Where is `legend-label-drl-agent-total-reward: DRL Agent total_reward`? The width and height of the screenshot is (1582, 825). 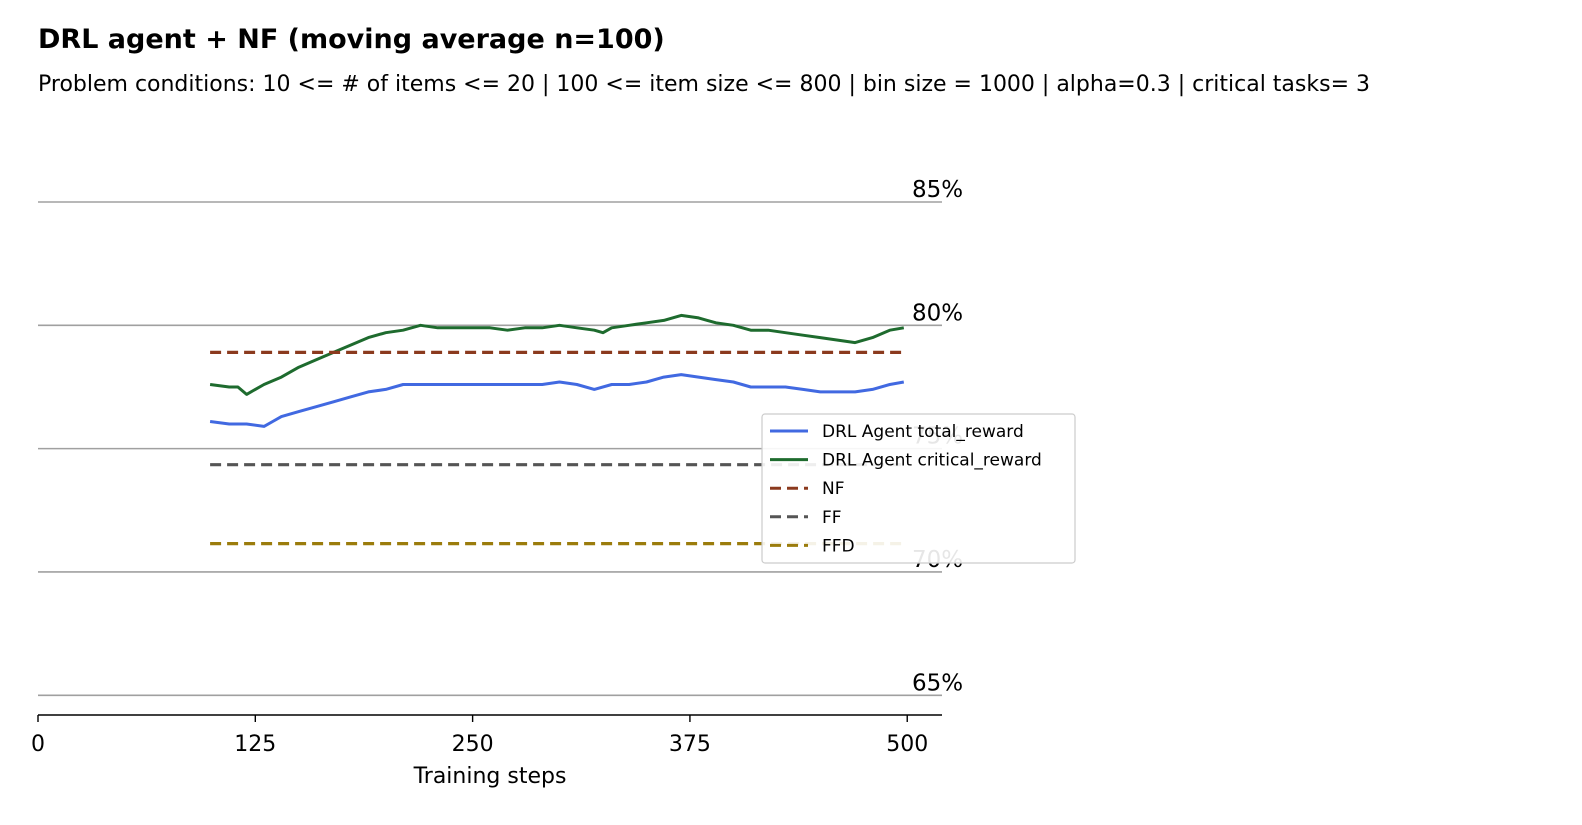 legend-label-drl-agent-total-reward: DRL Agent total_reward is located at coordinates (923, 432).